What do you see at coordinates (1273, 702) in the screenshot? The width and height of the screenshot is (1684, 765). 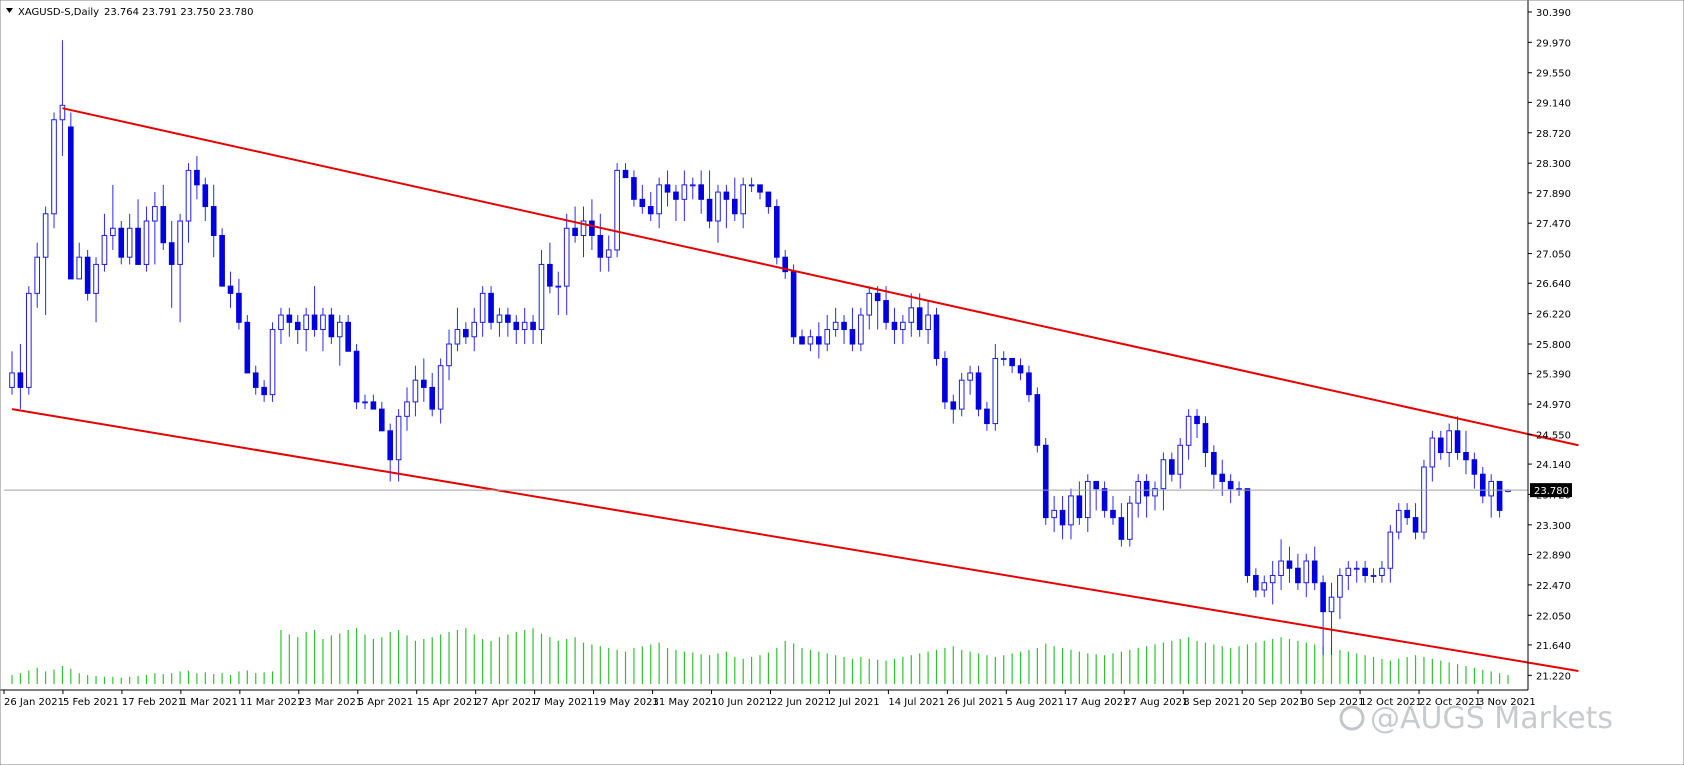 I see `date-tick-label: 20 Sep 2021` at bounding box center [1273, 702].